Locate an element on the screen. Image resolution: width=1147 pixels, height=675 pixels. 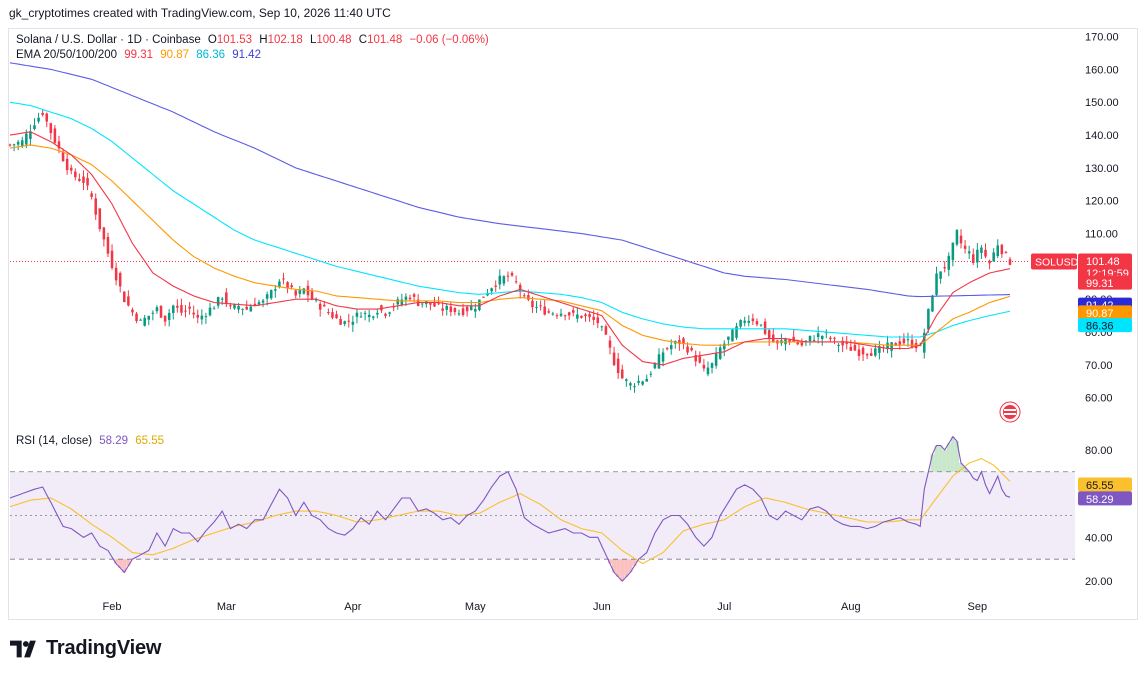
price-tick-label: 170.00 is located at coordinates (1102, 38).